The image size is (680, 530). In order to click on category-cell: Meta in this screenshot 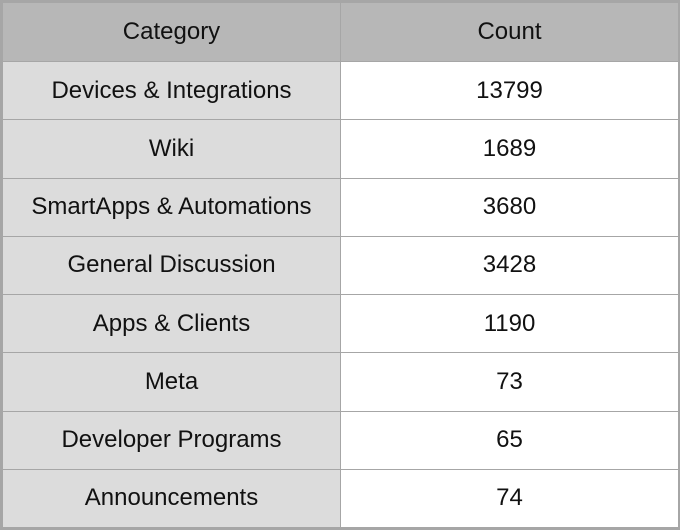, I will do `click(171, 382)`.